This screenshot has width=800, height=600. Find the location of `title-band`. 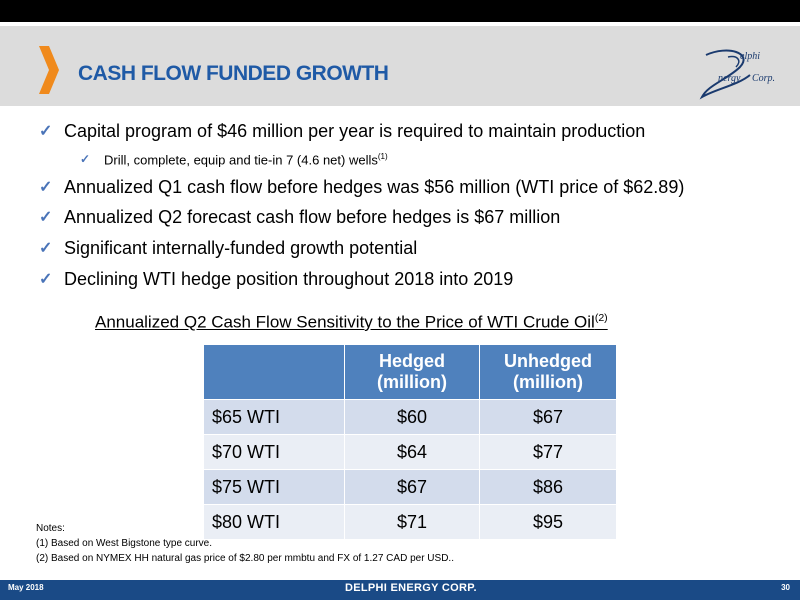

title-band is located at coordinates (400, 66).